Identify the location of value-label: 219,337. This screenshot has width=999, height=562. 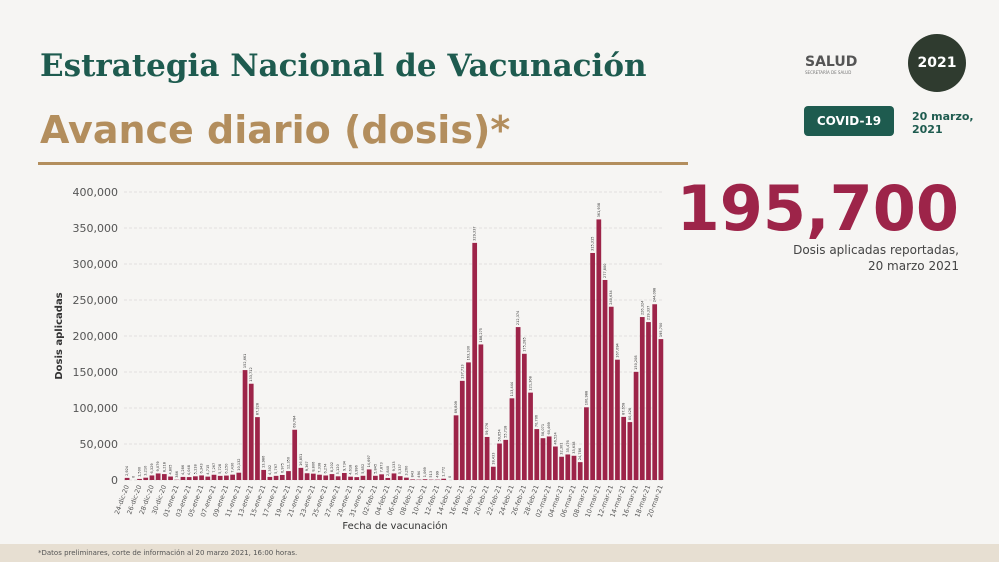
(648, 313).